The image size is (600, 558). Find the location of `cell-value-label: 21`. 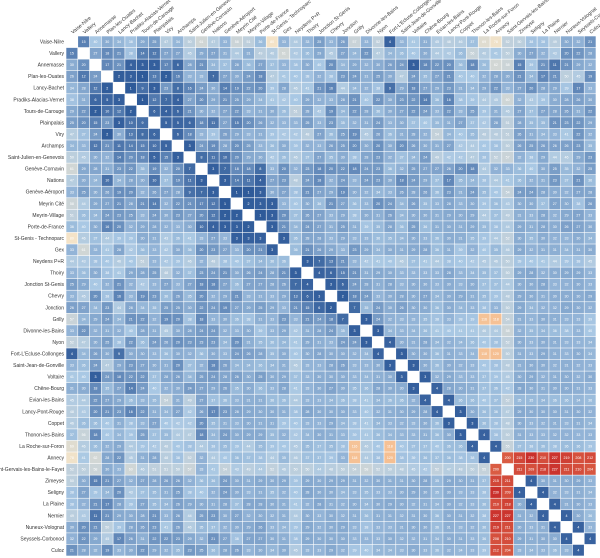

cell-value-label: 21 is located at coordinates (119, 204).